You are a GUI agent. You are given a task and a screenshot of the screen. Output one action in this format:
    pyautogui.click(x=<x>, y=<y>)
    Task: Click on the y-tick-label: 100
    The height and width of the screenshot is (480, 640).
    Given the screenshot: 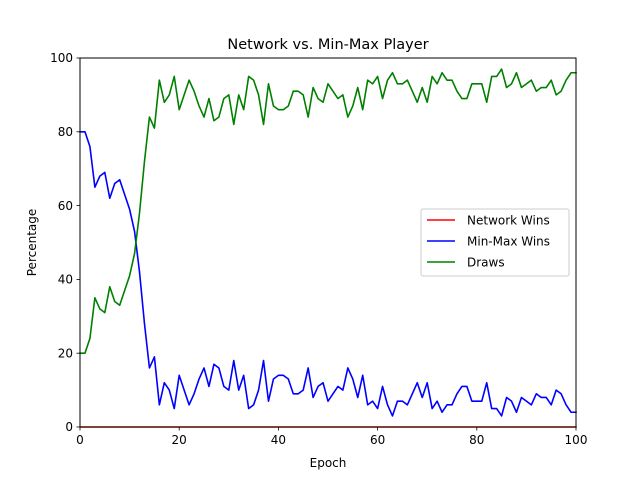 What is the action you would take?
    pyautogui.click(x=61, y=58)
    